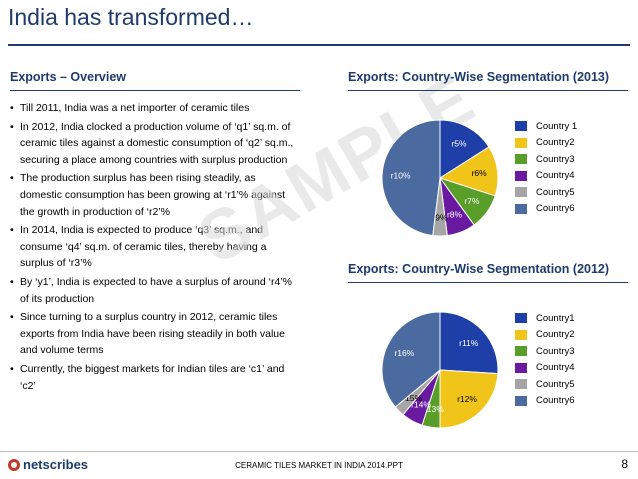 The image size is (638, 479). What do you see at coordinates (319, 45) in the screenshot?
I see `title-divider` at bounding box center [319, 45].